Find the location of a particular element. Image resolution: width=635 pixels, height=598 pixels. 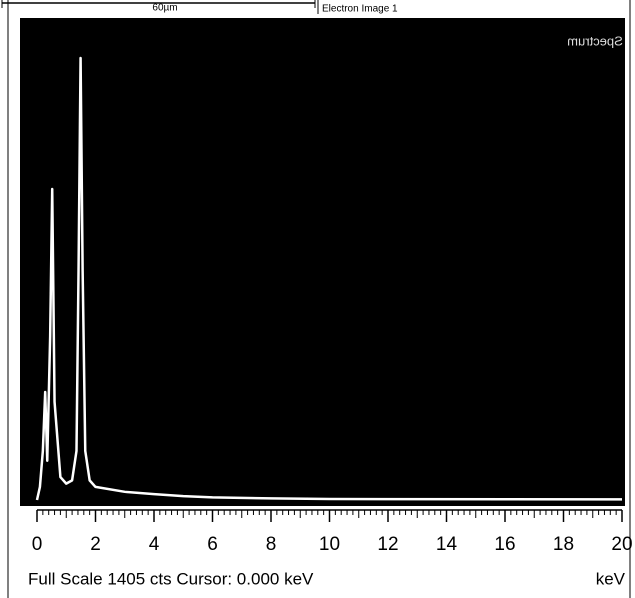

x-tick-label: 18 is located at coordinates (563, 544).